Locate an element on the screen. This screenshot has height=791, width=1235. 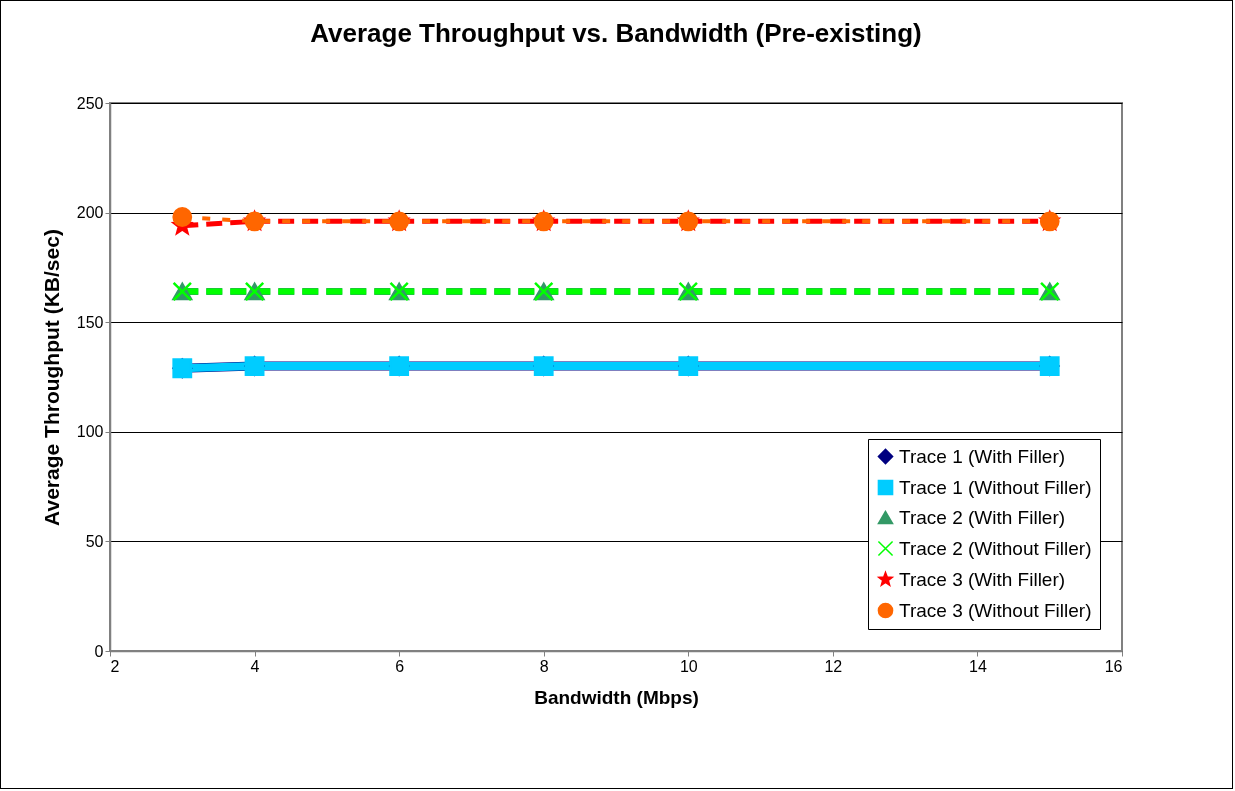
x-tick-label: 14 is located at coordinates (978, 666).